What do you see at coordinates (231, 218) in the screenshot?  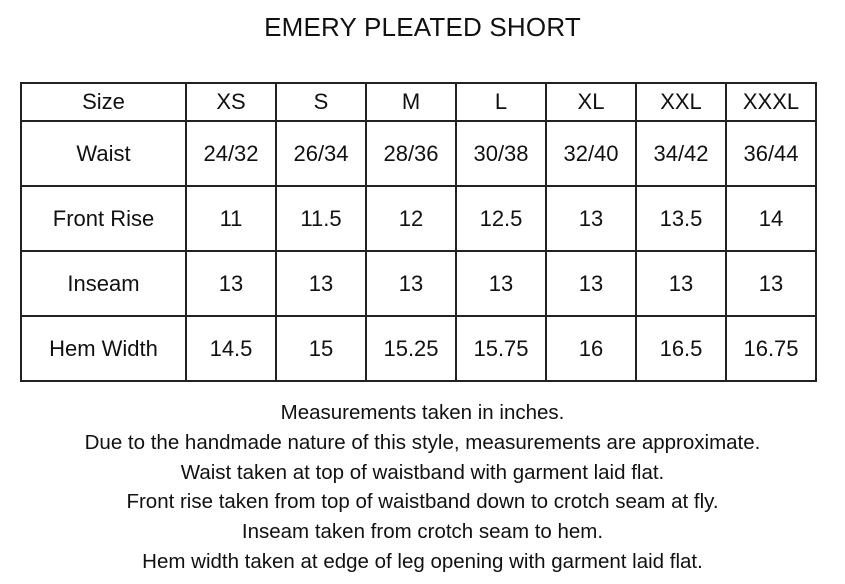 I see `table-cell: 11` at bounding box center [231, 218].